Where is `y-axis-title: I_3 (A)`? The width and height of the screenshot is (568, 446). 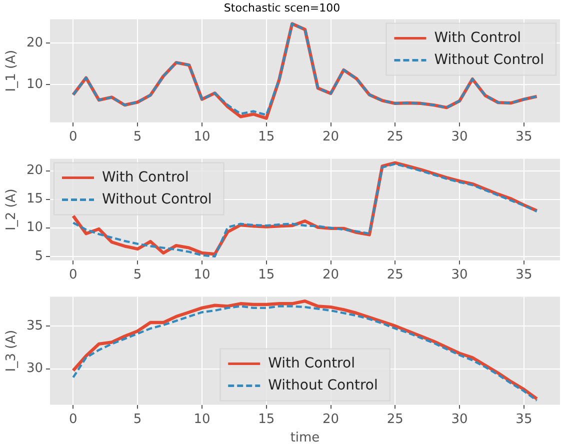 y-axis-title: I_3 (A) is located at coordinates (12, 351).